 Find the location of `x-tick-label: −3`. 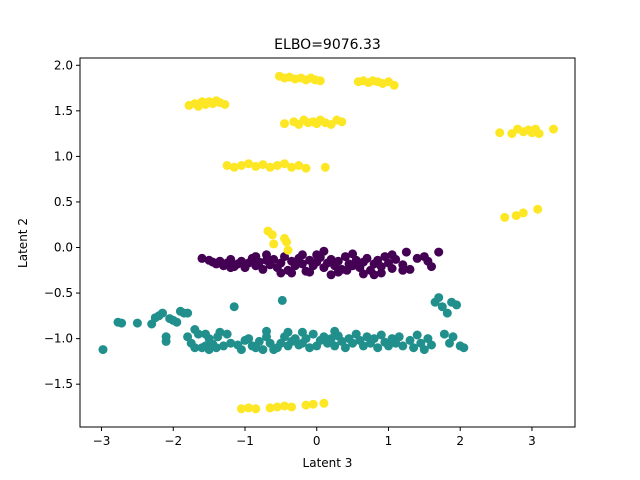

x-tick-label: −3 is located at coordinates (102, 441).